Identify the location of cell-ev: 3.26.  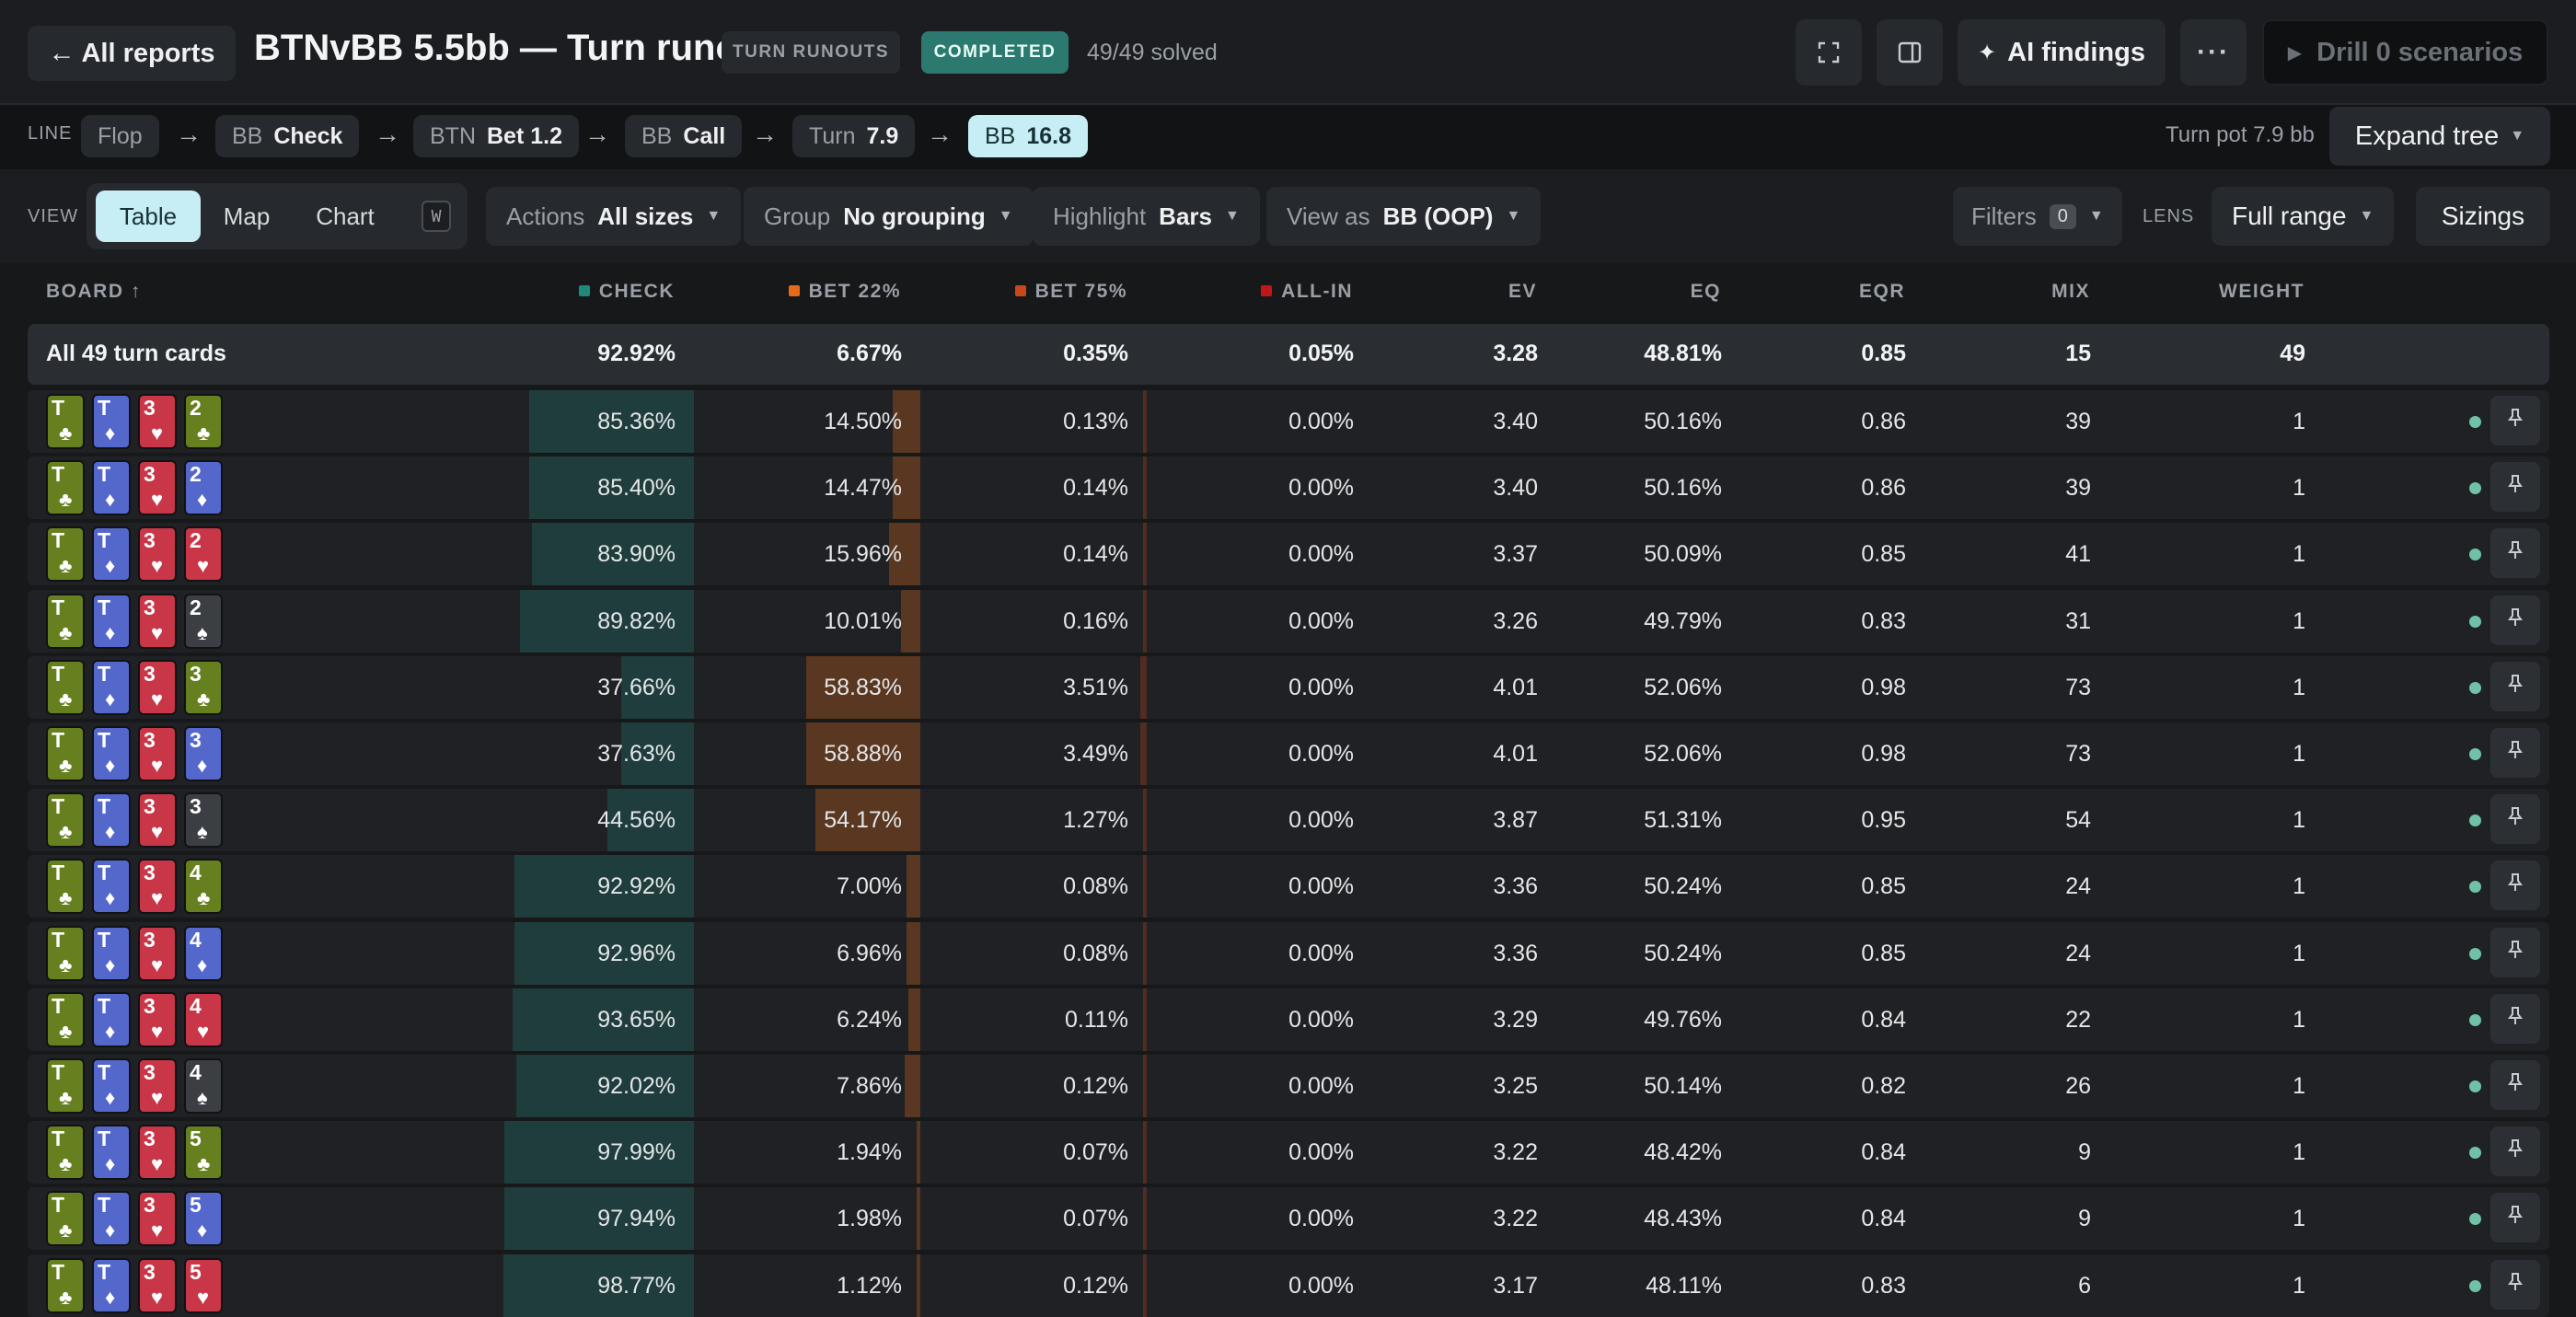
(1515, 620).